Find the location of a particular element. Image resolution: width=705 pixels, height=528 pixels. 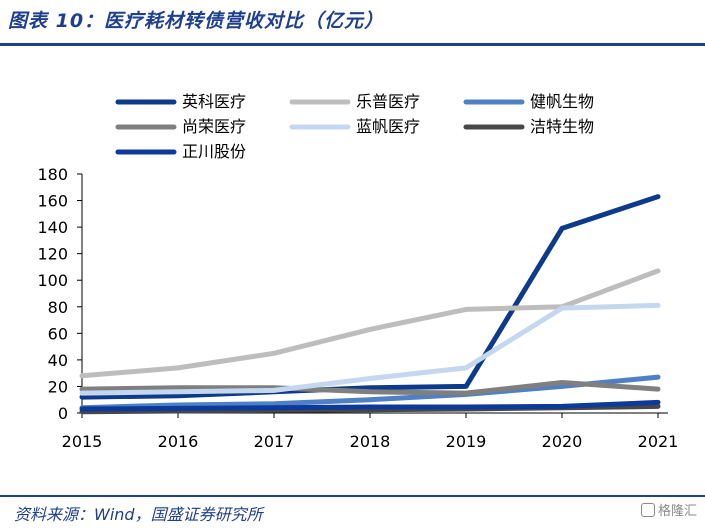

legend-label: 蓝帆医疗 is located at coordinates (388, 126).